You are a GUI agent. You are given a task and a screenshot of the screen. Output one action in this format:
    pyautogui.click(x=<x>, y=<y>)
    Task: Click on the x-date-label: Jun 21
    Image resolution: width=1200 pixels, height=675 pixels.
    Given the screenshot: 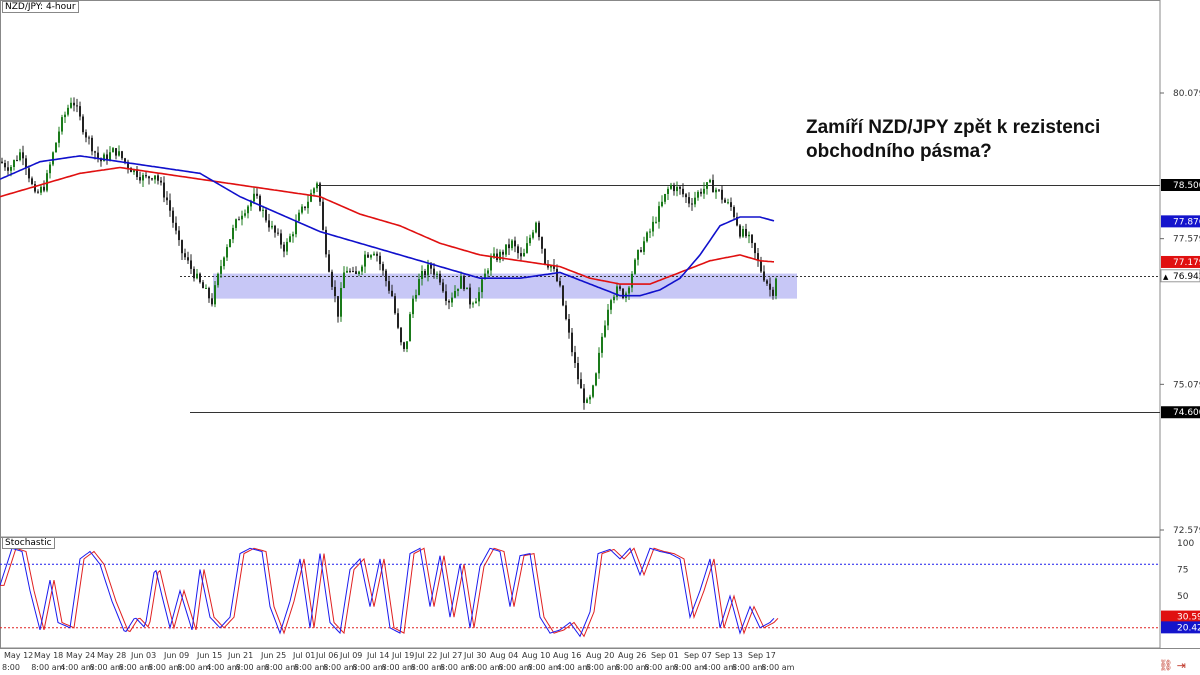 What is the action you would take?
    pyautogui.click(x=240, y=655)
    